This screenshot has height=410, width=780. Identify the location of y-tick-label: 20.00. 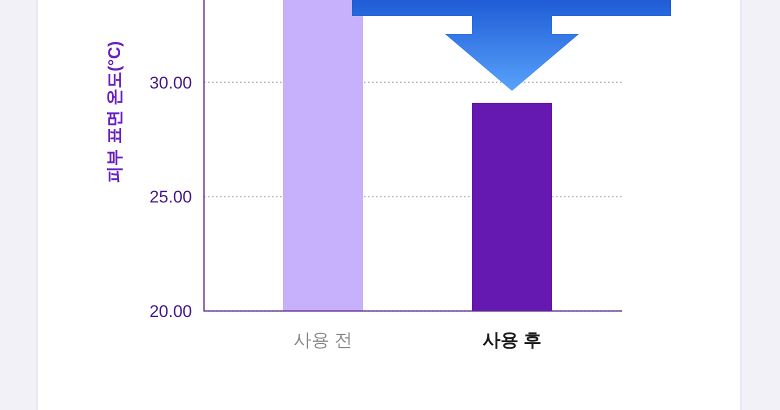
(170, 311).